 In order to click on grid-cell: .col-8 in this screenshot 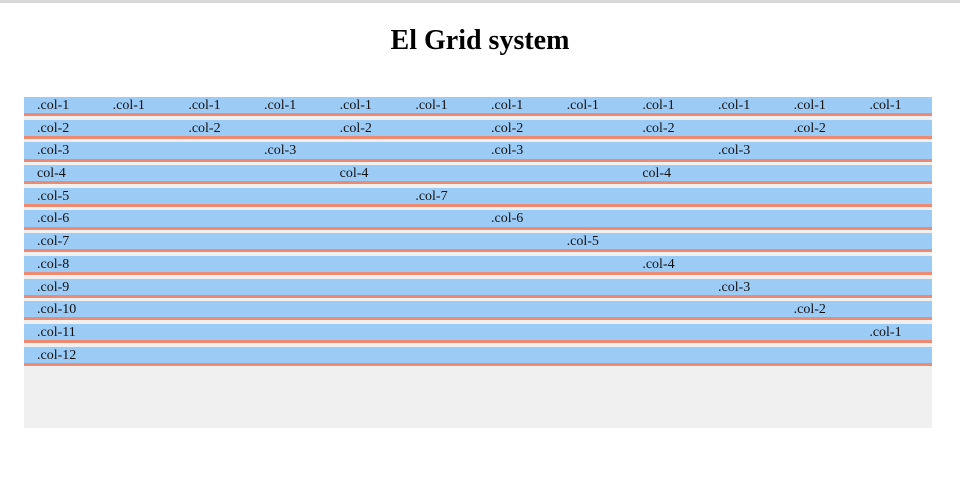, I will do `click(53, 264)`.